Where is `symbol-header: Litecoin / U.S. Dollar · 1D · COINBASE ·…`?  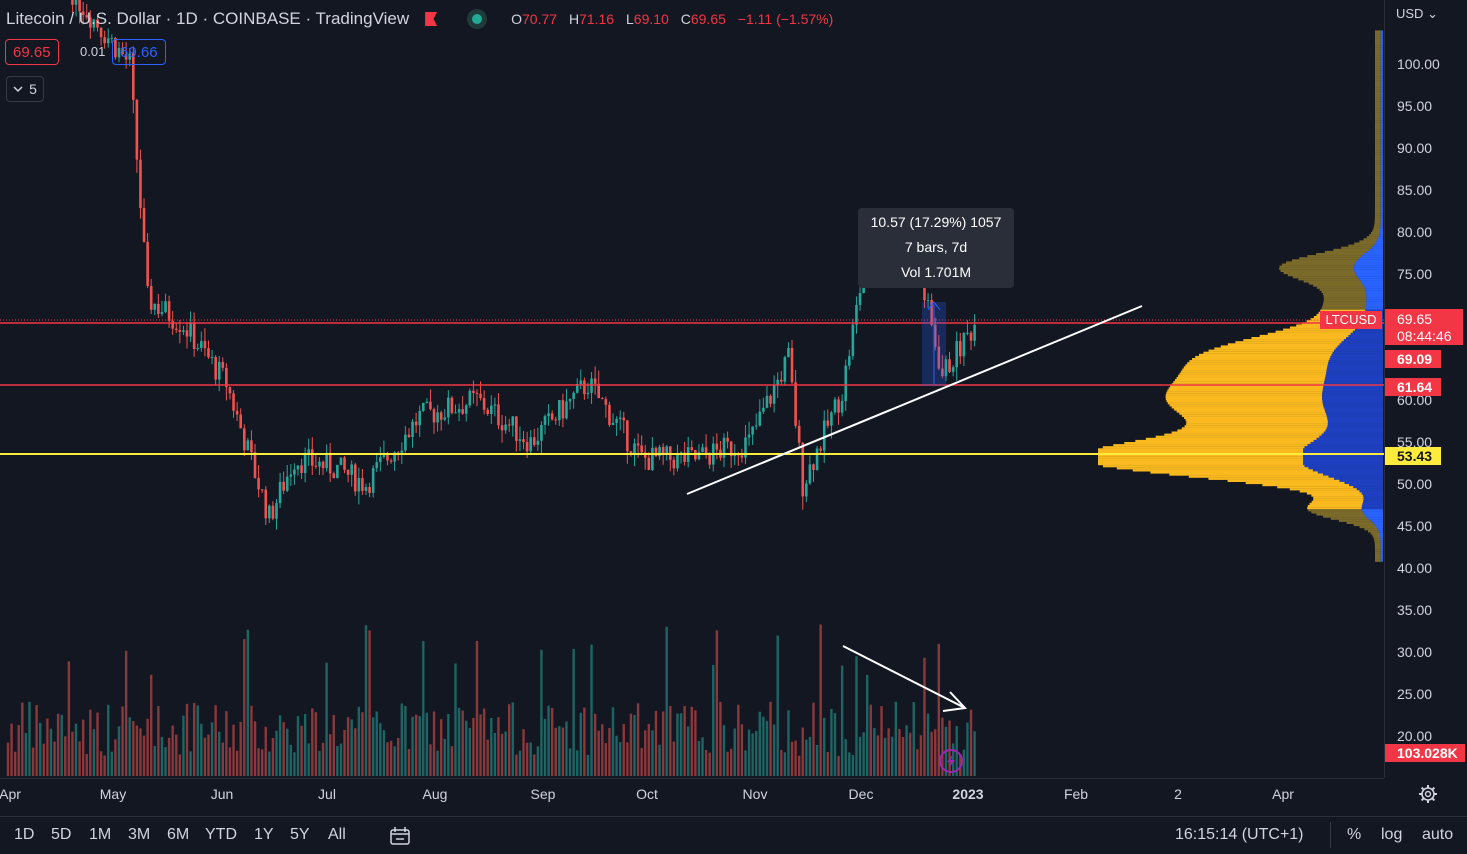 symbol-header: Litecoin / U.S. Dollar · 1D · COINBASE ·… is located at coordinates (423, 19).